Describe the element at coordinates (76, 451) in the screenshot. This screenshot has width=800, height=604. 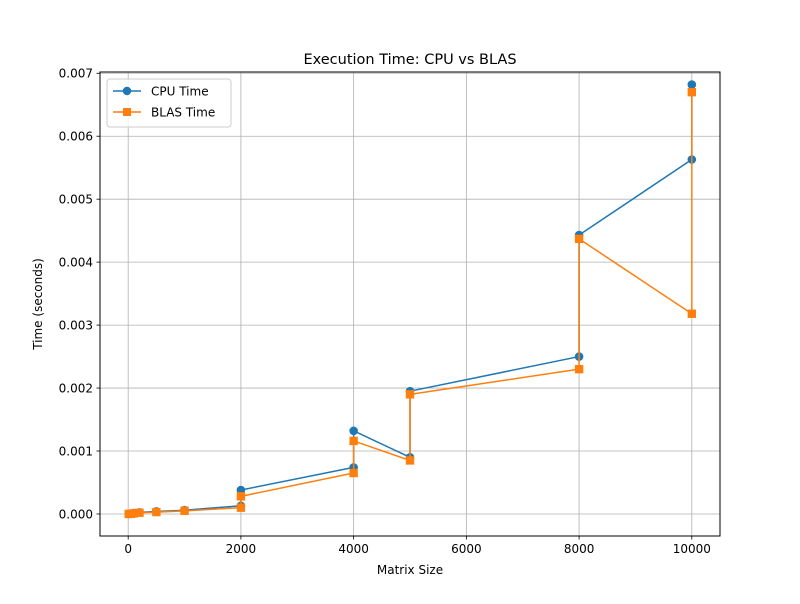
I see `y-tick-label: 0.001` at that location.